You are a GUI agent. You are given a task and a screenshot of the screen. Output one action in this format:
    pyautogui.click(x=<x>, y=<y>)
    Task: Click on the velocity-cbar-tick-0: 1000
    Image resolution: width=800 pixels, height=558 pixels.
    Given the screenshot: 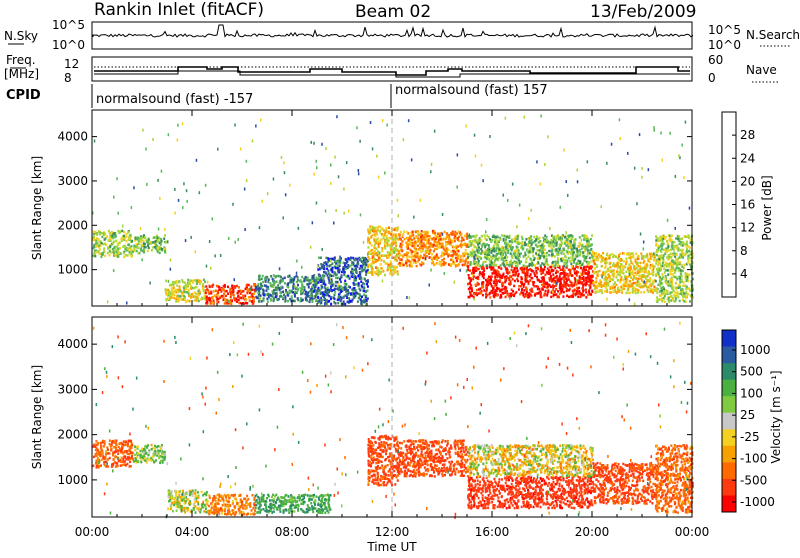 What is the action you would take?
    pyautogui.click(x=755, y=350)
    